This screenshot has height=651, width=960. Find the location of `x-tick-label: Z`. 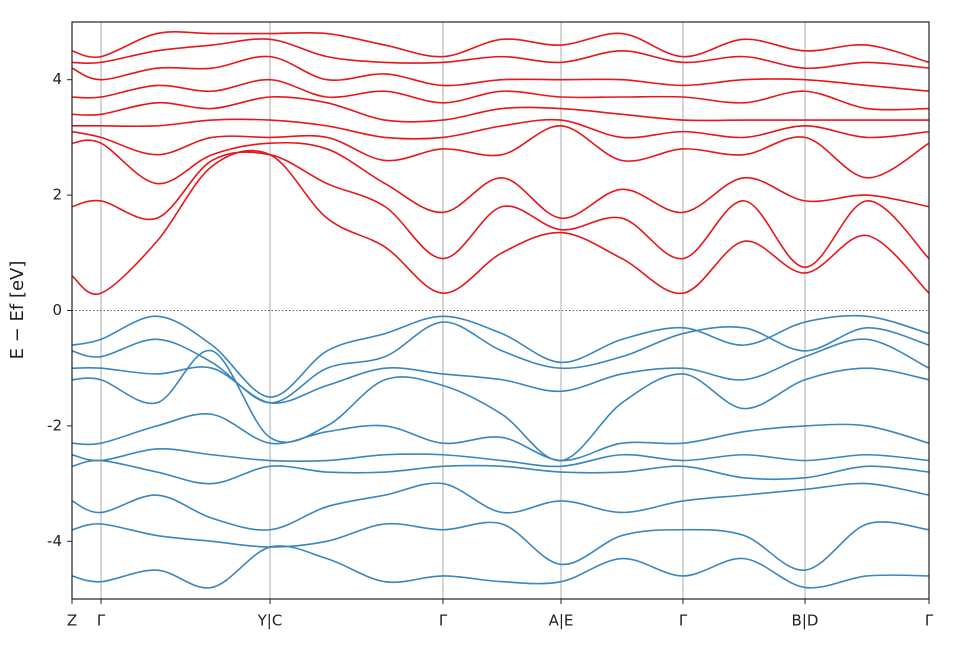

x-tick-label: Z is located at coordinates (72, 621).